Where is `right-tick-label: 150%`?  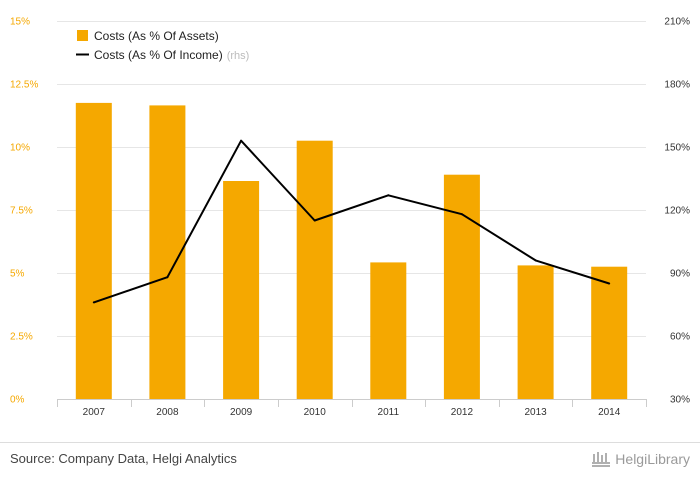 right-tick-label: 150% is located at coordinates (677, 148).